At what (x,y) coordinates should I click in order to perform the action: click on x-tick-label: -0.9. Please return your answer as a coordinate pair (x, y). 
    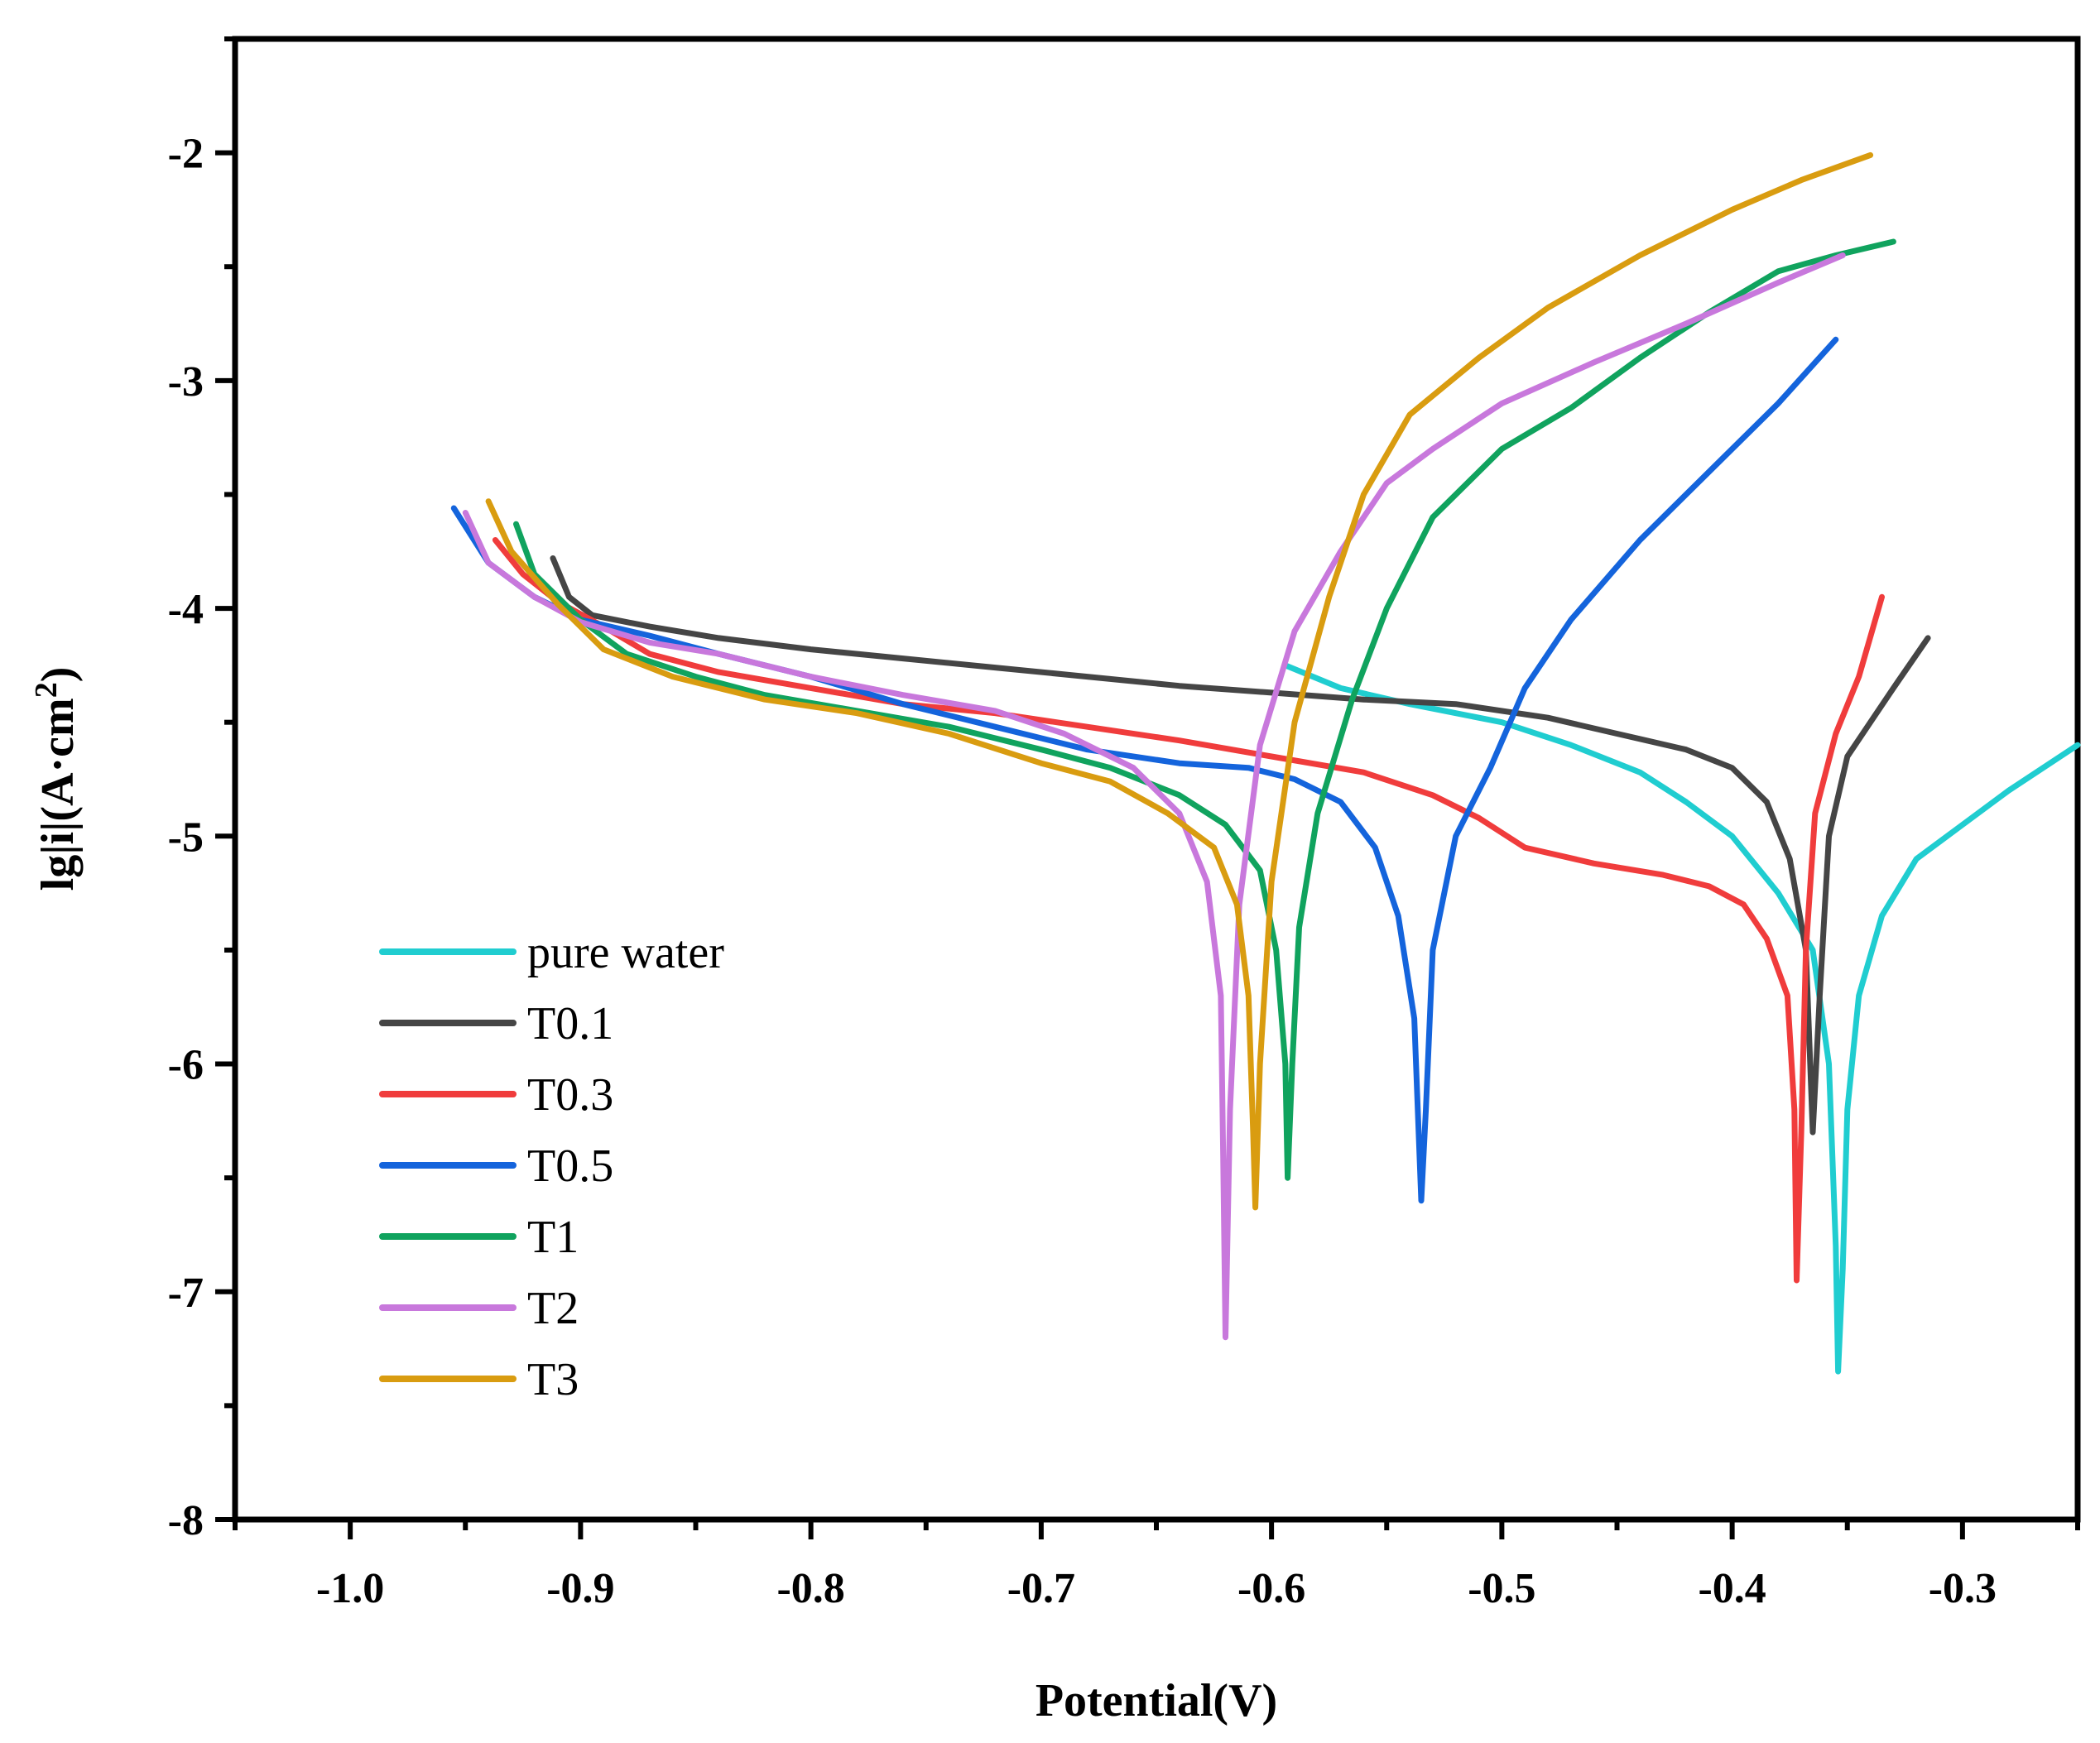
    Looking at the image, I should click on (580, 1588).